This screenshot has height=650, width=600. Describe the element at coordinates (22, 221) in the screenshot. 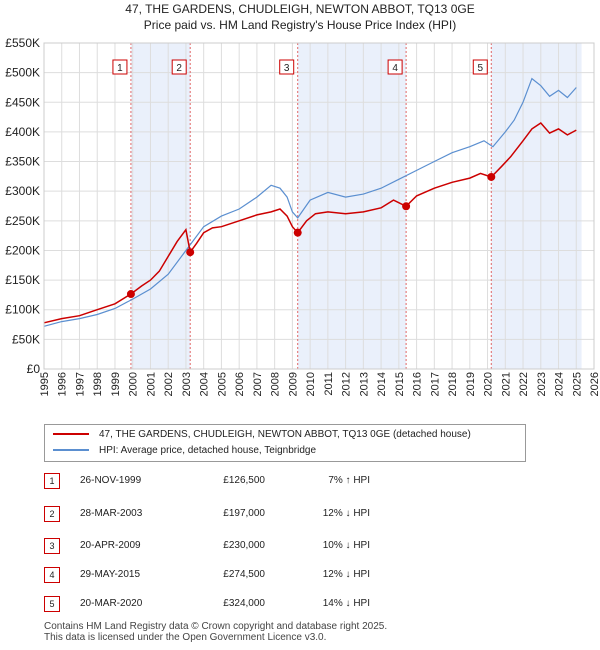

I see `y-tick-label: £250K` at that location.